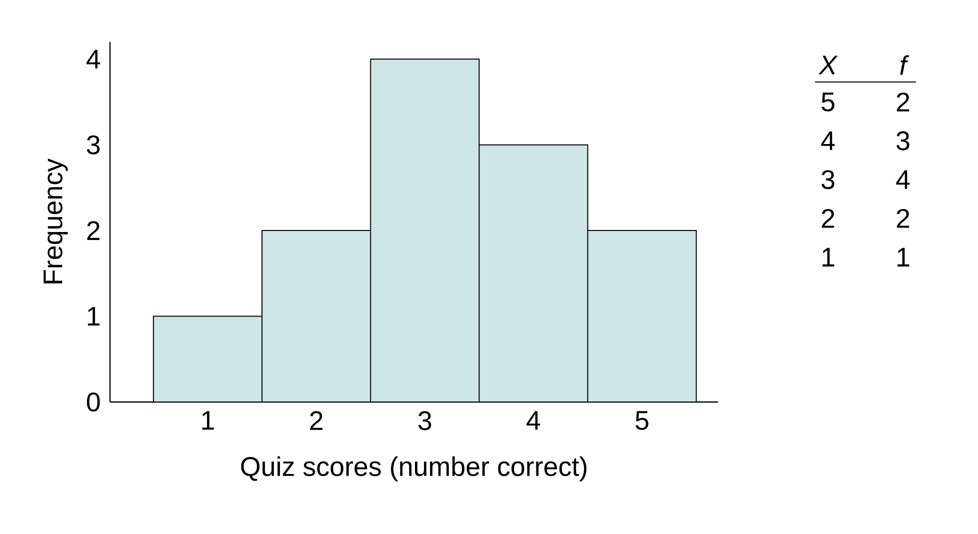  I want to click on y-tick-label: 2, so click(93, 230).